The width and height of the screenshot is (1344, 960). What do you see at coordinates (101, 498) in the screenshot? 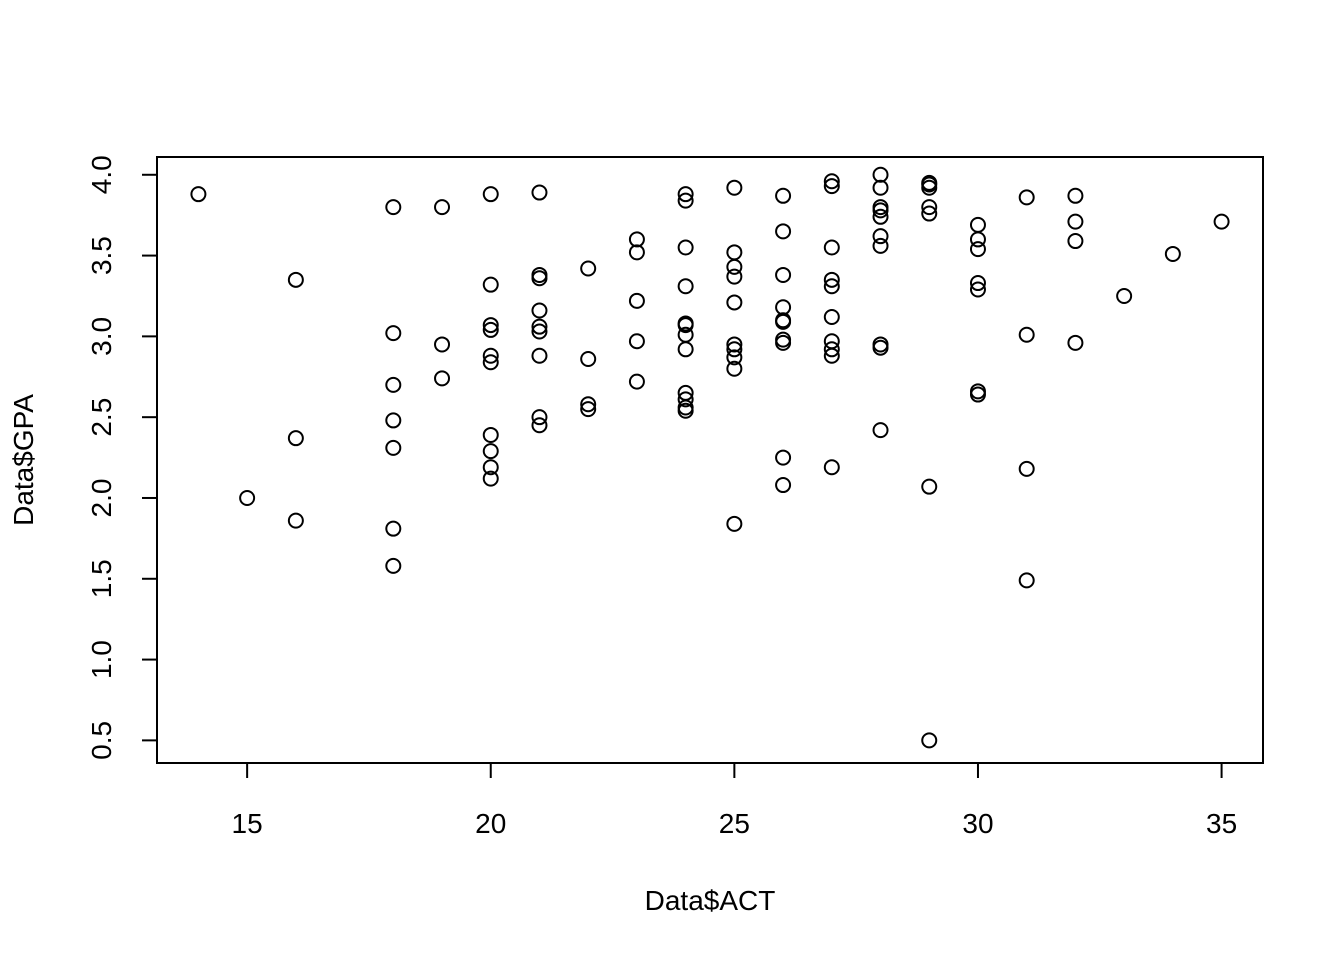
I see `y-tick-label: 2.0` at bounding box center [101, 498].